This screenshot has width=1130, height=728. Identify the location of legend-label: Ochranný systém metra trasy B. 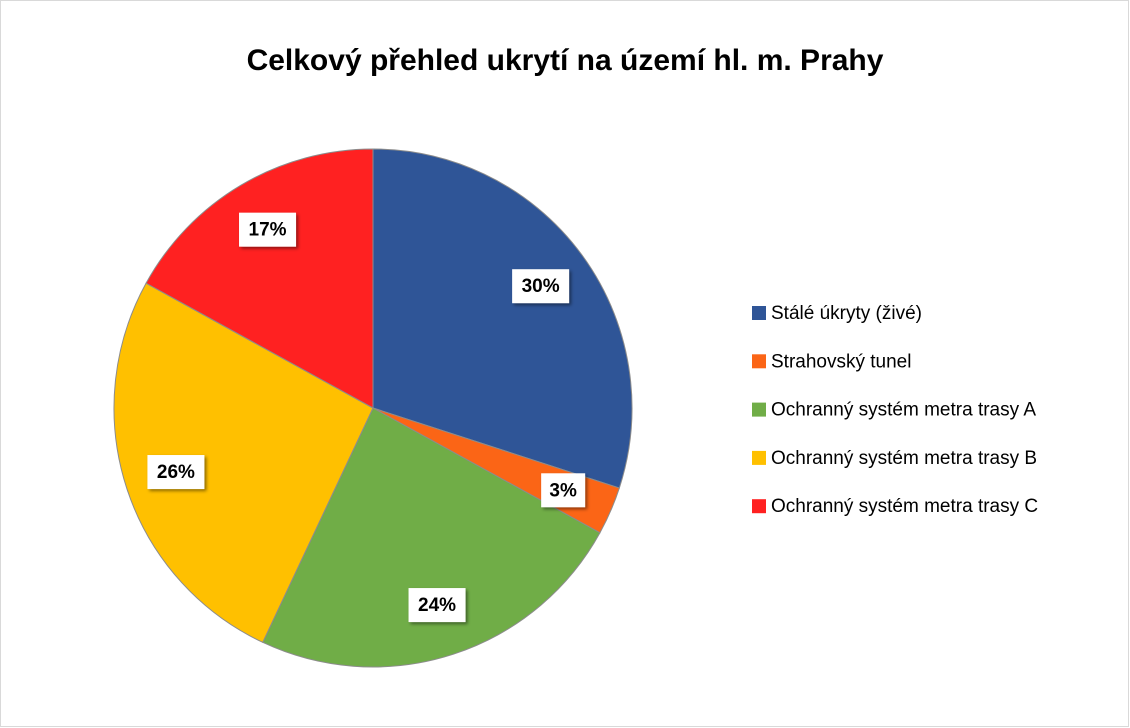
(904, 458).